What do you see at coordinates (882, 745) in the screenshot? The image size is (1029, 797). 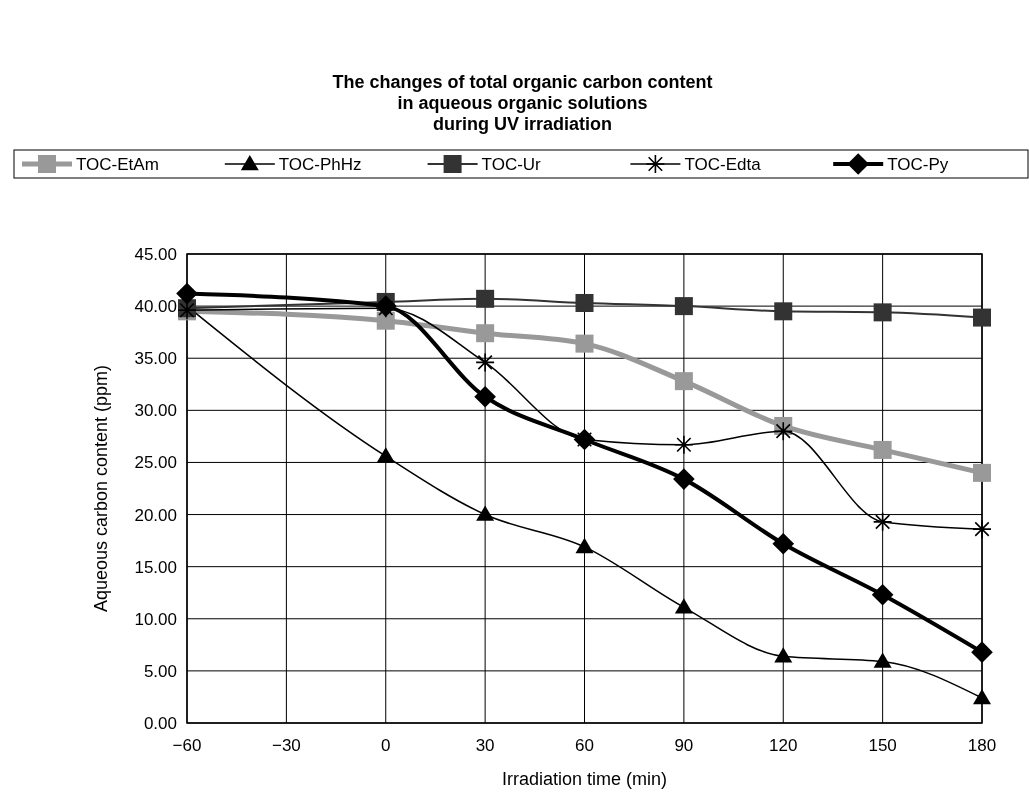 I see `x-tick-label: 150` at bounding box center [882, 745].